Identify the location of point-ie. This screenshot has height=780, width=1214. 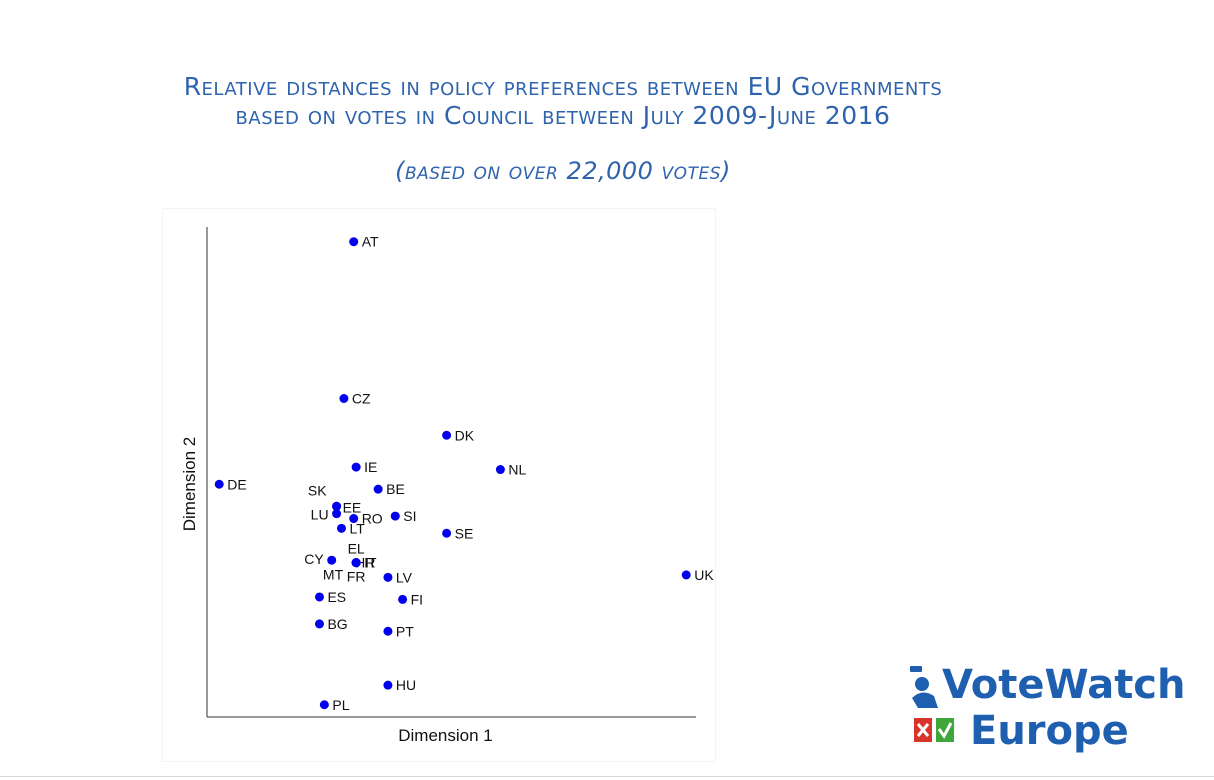
(356, 467).